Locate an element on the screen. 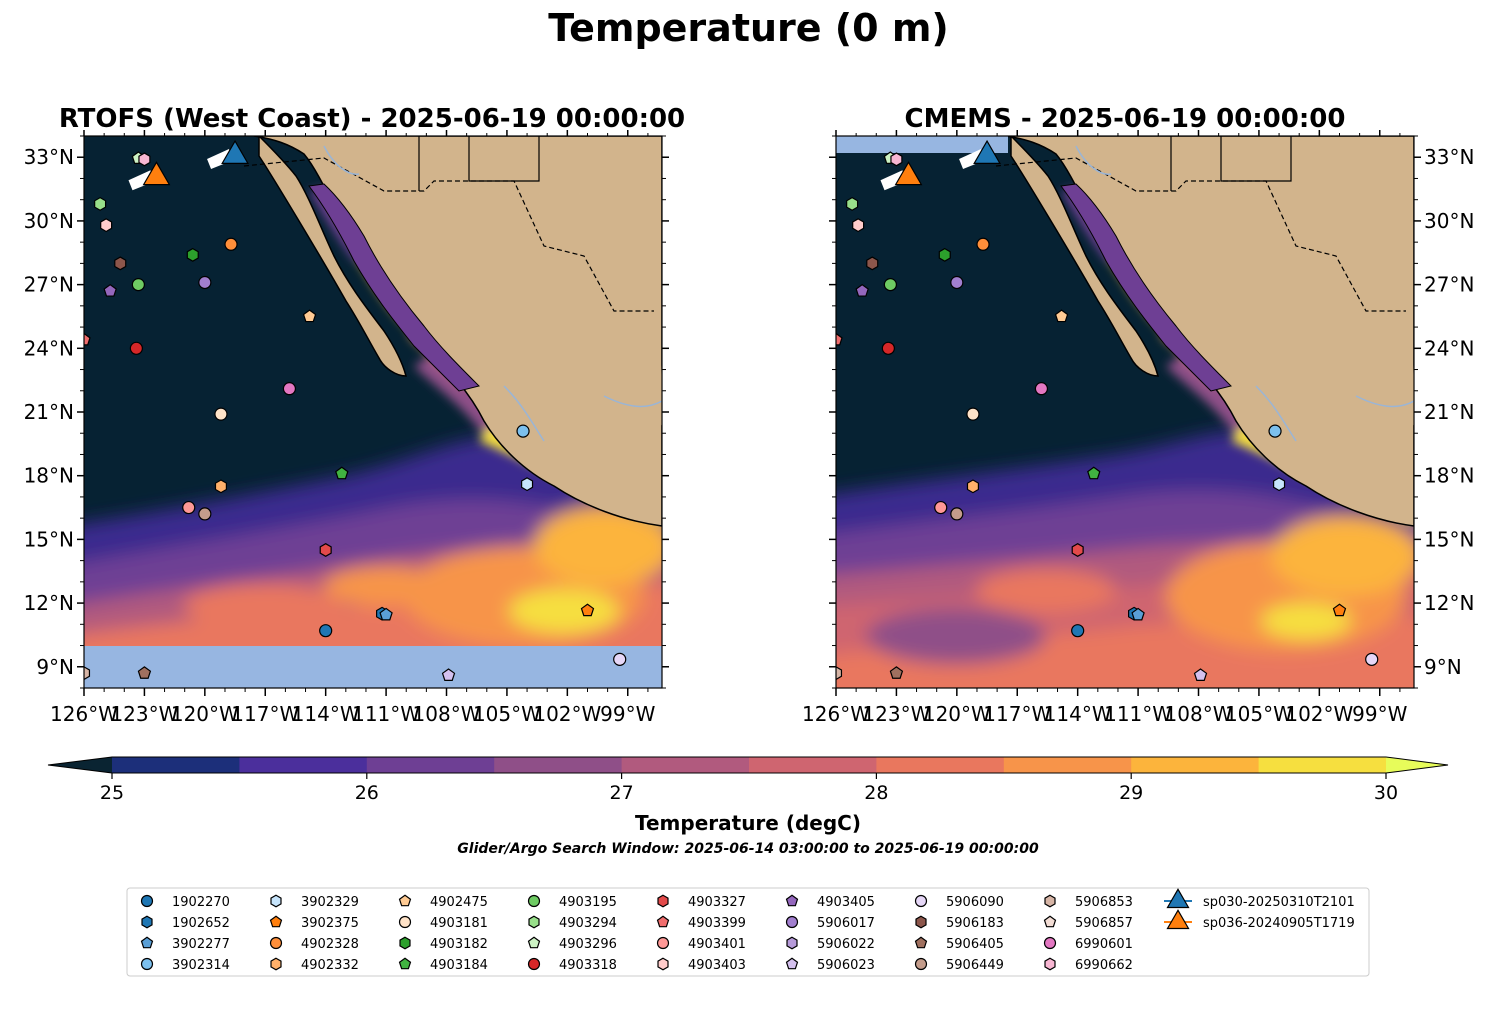 This screenshot has width=1497, height=1014. left-panel-title: RTOFS (West Coast) - 2025-06-19 00:00:00 is located at coordinates (372, 119).